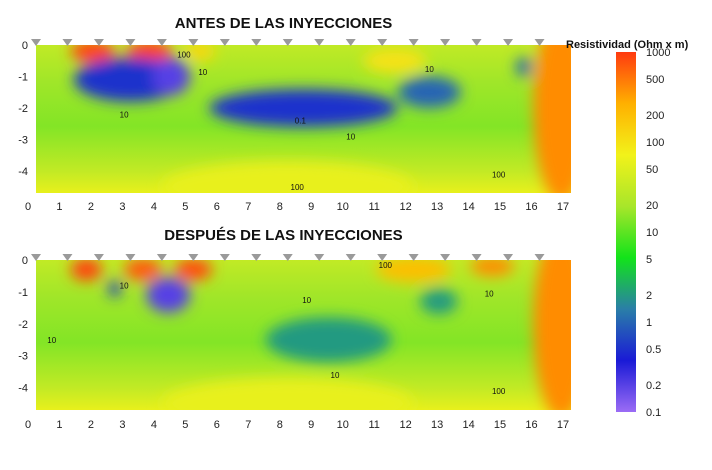 The height and width of the screenshot is (470, 712). What do you see at coordinates (627, 45) in the screenshot?
I see `colorbar-title: Resistividad (Ohm x m)` at bounding box center [627, 45].